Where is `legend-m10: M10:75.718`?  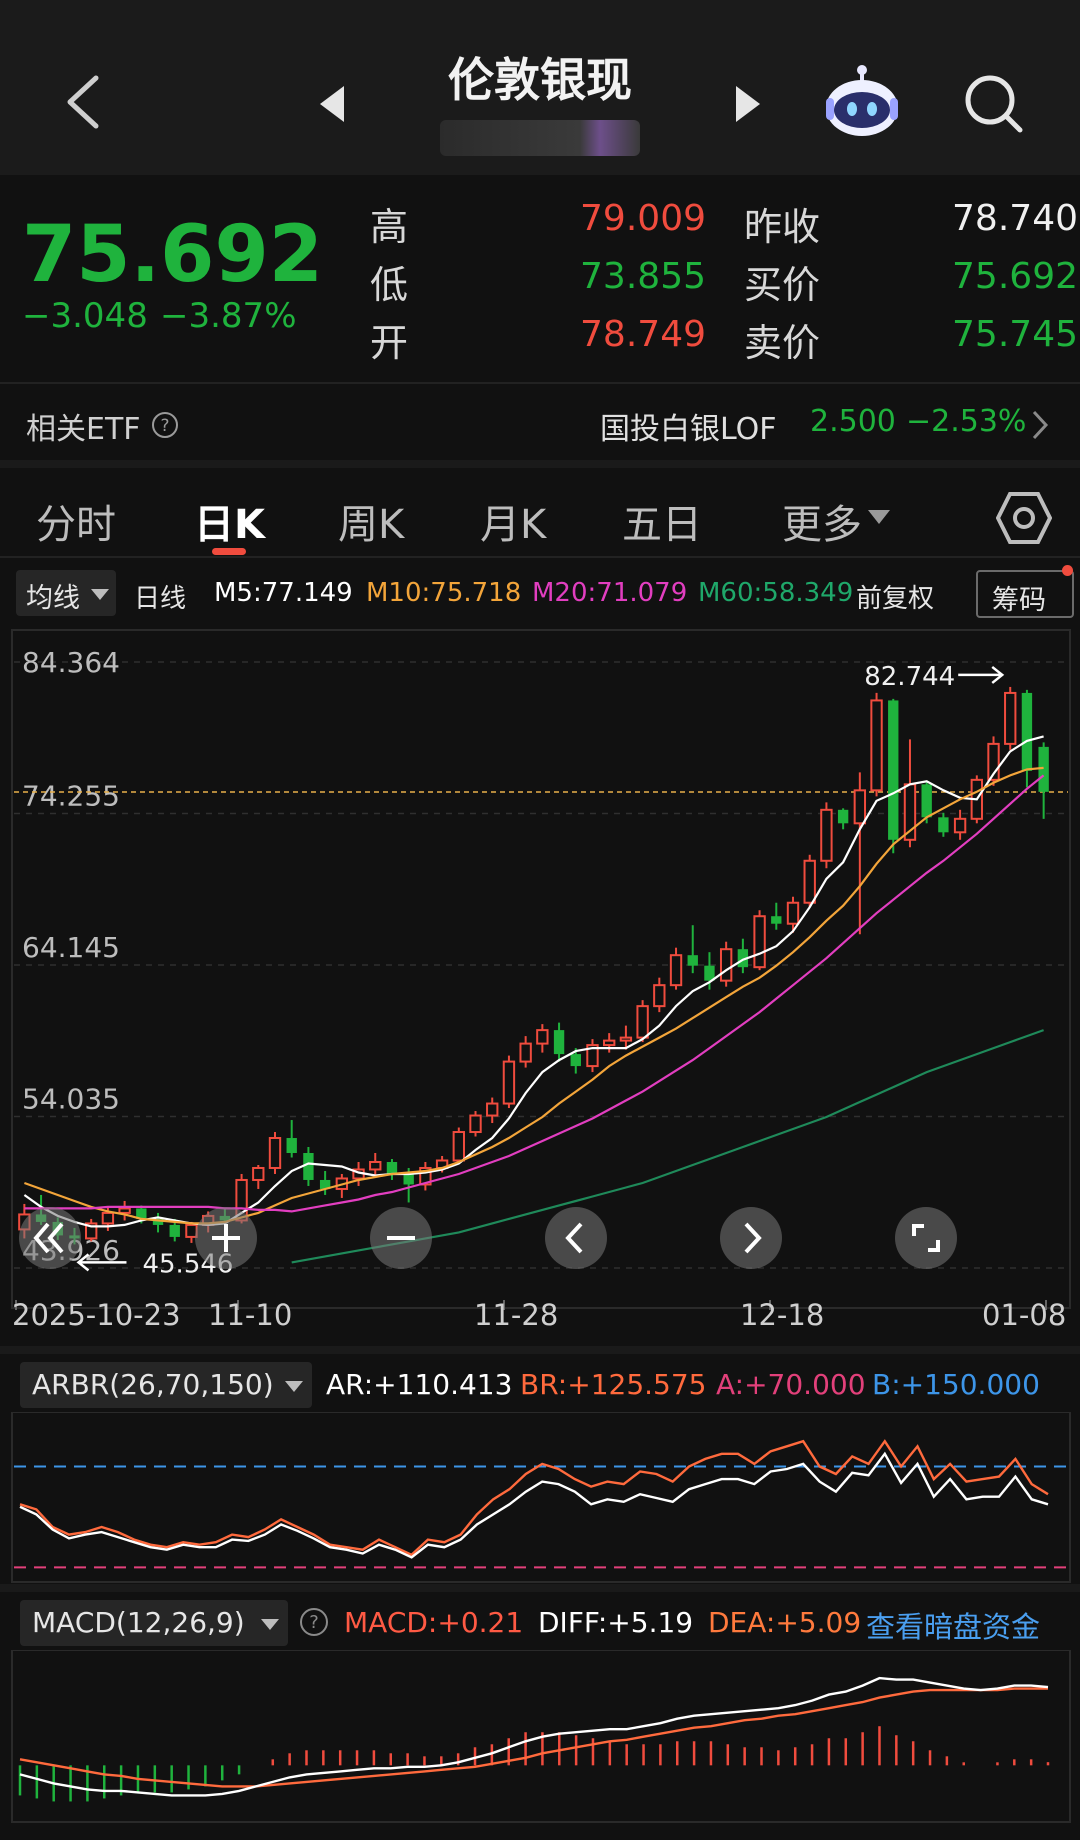 legend-m10: M10:75.718 is located at coordinates (444, 593).